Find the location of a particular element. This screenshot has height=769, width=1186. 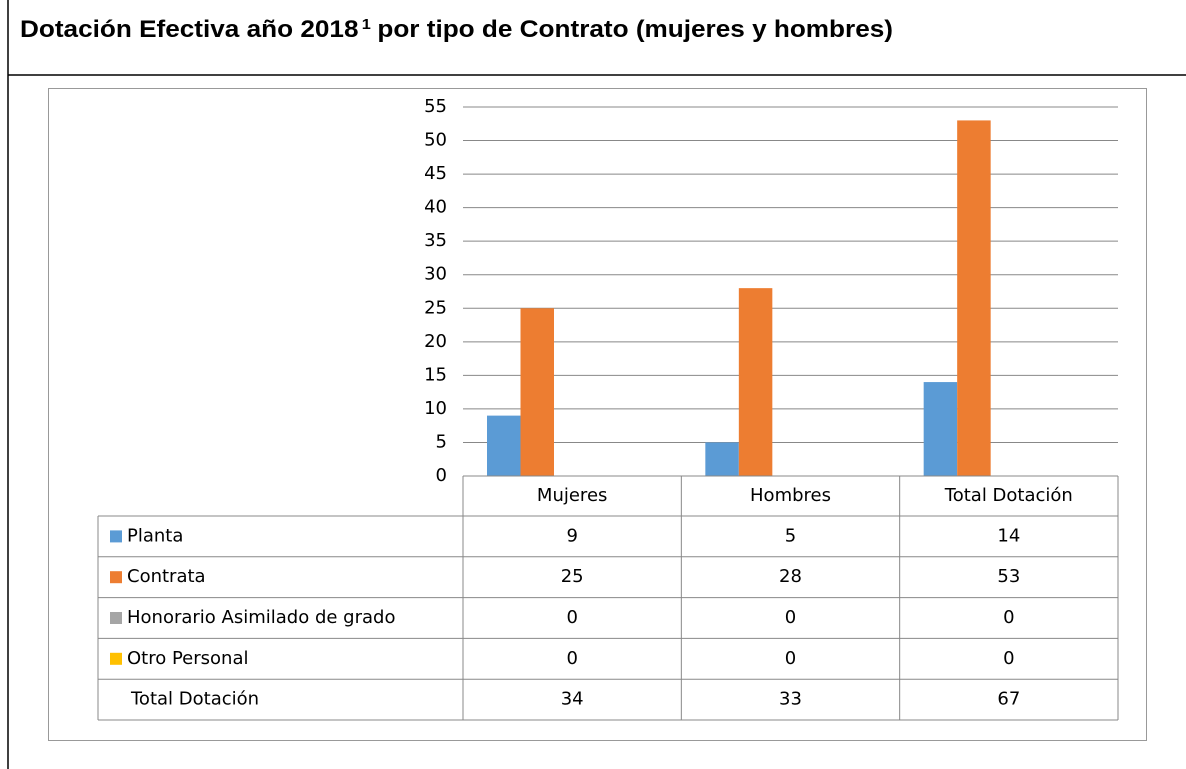

title-rest: por tipo de Contrato (mujeres y hombres) is located at coordinates (635, 29).